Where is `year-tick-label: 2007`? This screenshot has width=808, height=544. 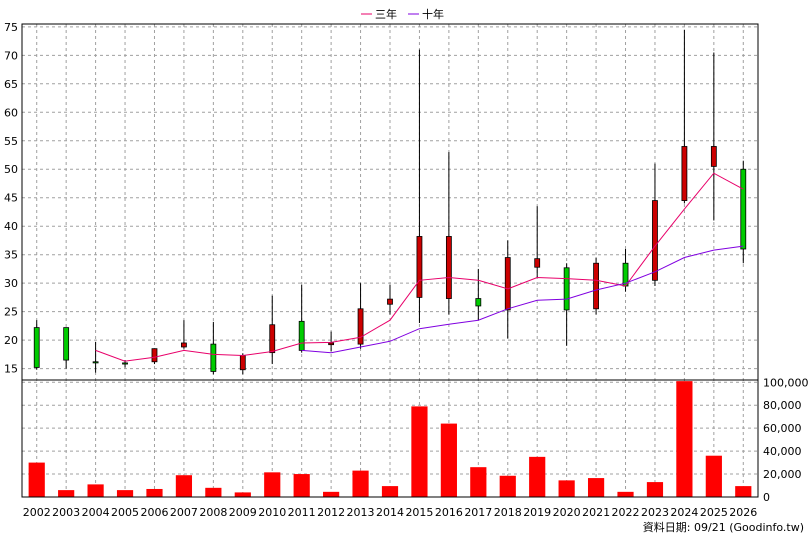 year-tick-label: 2007 is located at coordinates (184, 512).